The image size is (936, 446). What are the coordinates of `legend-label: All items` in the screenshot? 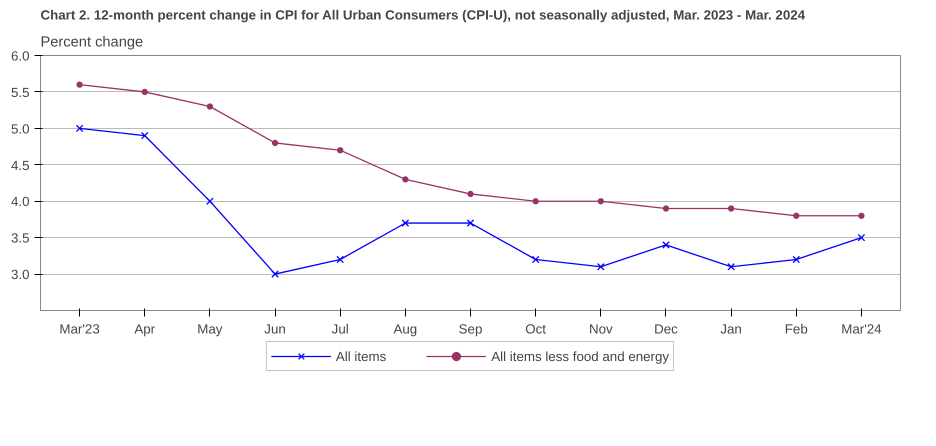 It's located at (361, 356).